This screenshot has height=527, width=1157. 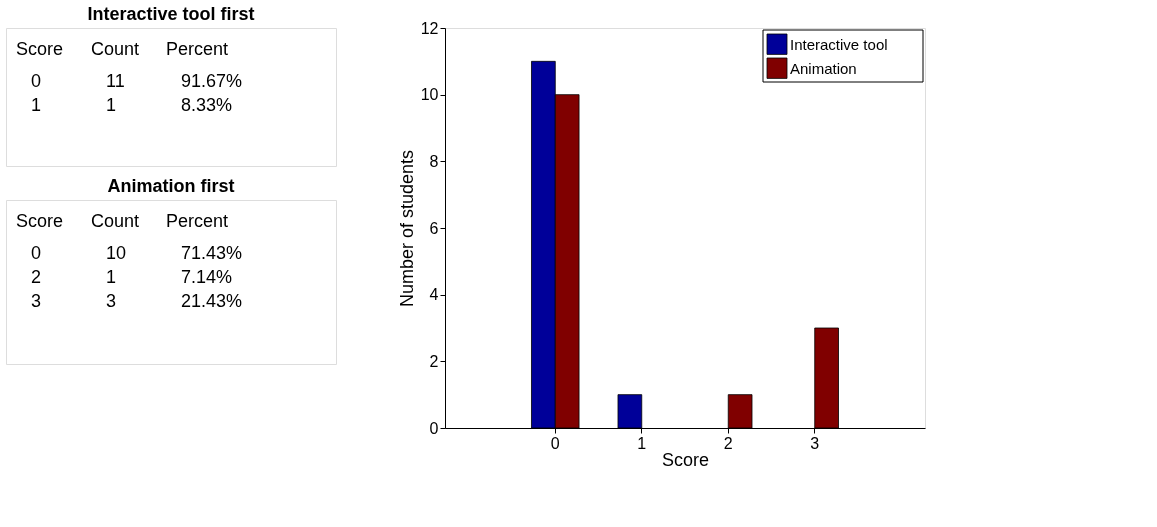 I want to click on text: 0 10 71.43%, so click(x=137, y=253).